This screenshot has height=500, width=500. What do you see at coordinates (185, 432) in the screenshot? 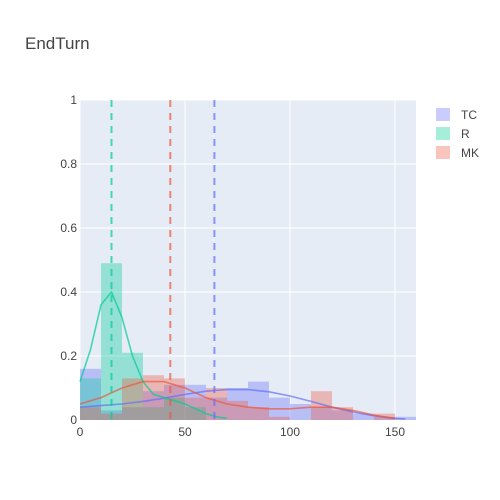
I see `x-tick-label: 50` at bounding box center [185, 432].